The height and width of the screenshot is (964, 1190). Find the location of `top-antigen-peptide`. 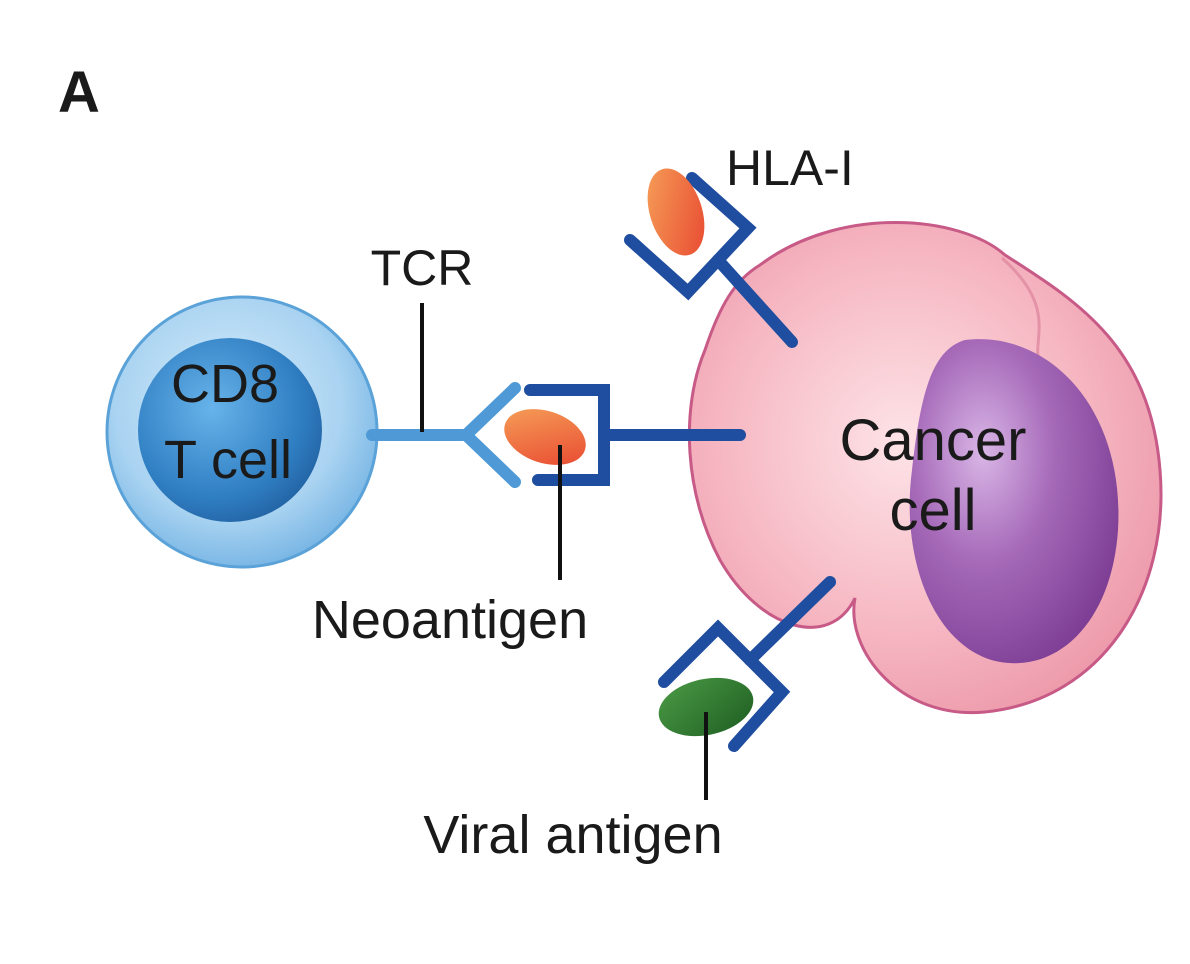

top-antigen-peptide is located at coordinates (676, 212).